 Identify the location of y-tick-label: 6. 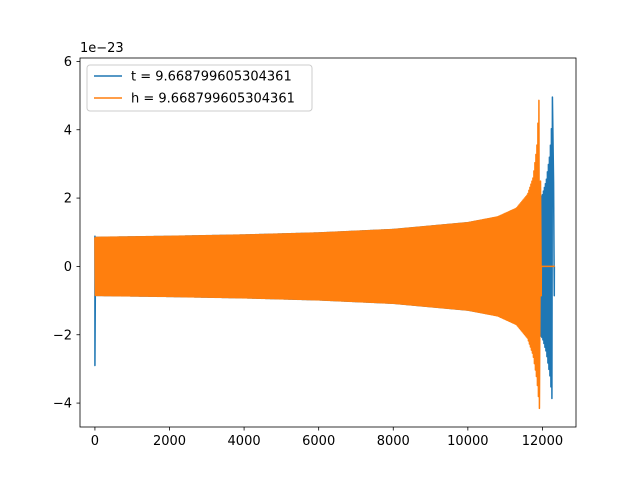
(68, 62).